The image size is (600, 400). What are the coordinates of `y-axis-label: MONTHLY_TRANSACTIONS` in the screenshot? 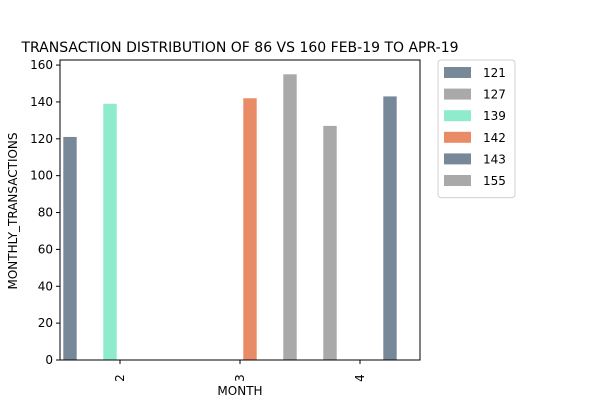 It's located at (13, 210).